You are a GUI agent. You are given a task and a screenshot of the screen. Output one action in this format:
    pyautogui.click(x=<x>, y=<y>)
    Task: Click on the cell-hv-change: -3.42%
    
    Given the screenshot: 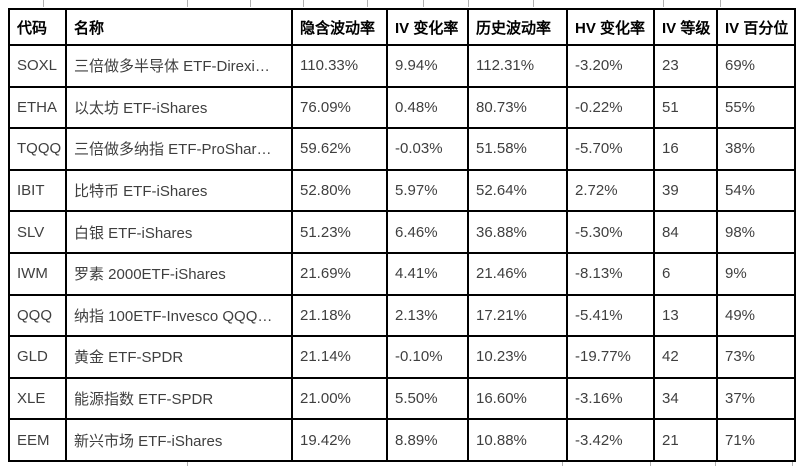 What is the action you would take?
    pyautogui.click(x=610, y=440)
    